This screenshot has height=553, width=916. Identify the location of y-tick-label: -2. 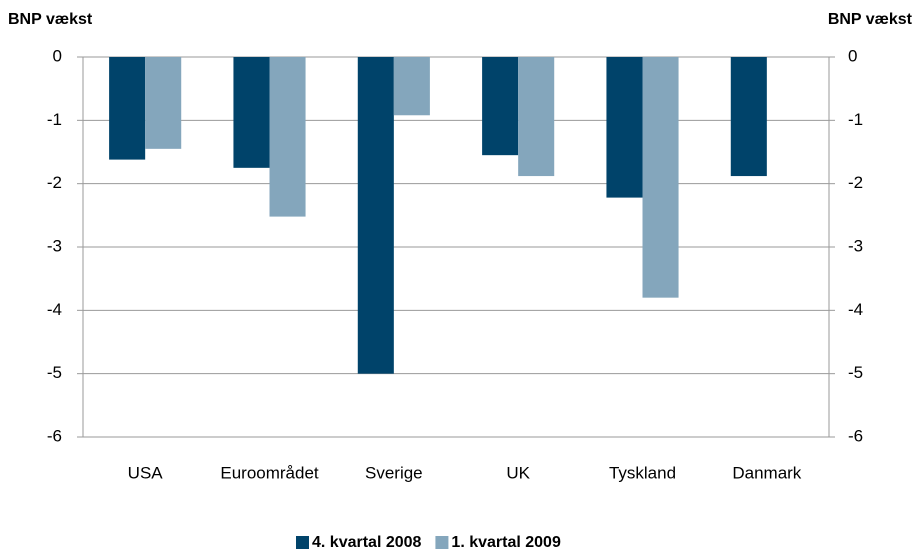
(54, 182).